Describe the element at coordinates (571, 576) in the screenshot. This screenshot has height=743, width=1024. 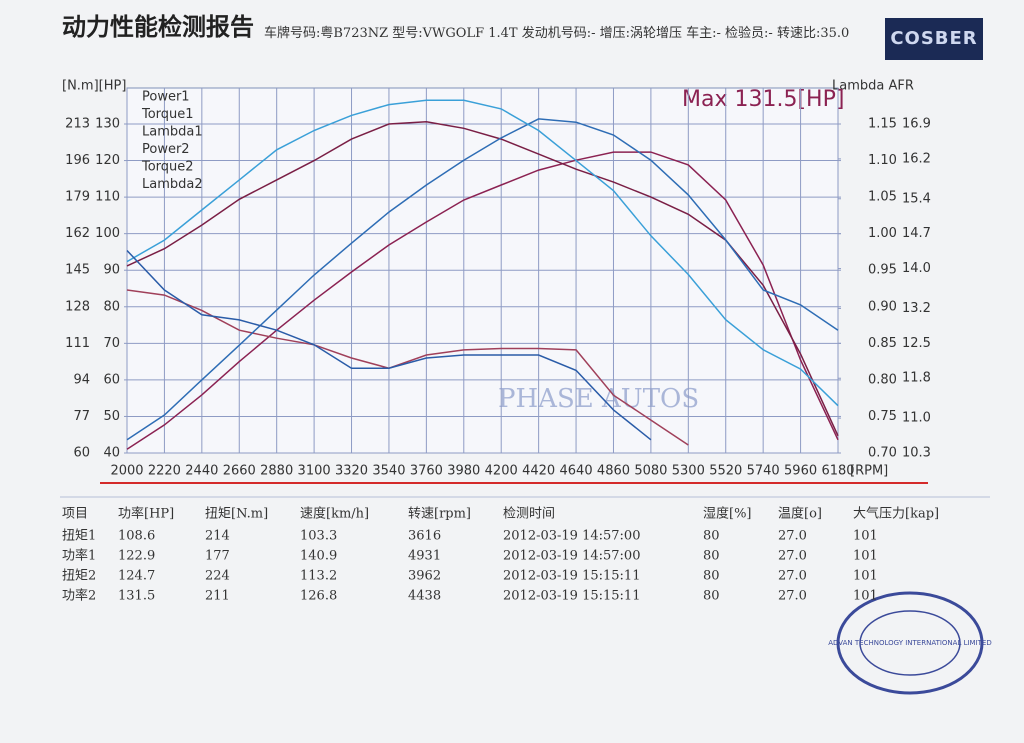
I see `table-cell: 2012-03-19 15:15:11` at that location.